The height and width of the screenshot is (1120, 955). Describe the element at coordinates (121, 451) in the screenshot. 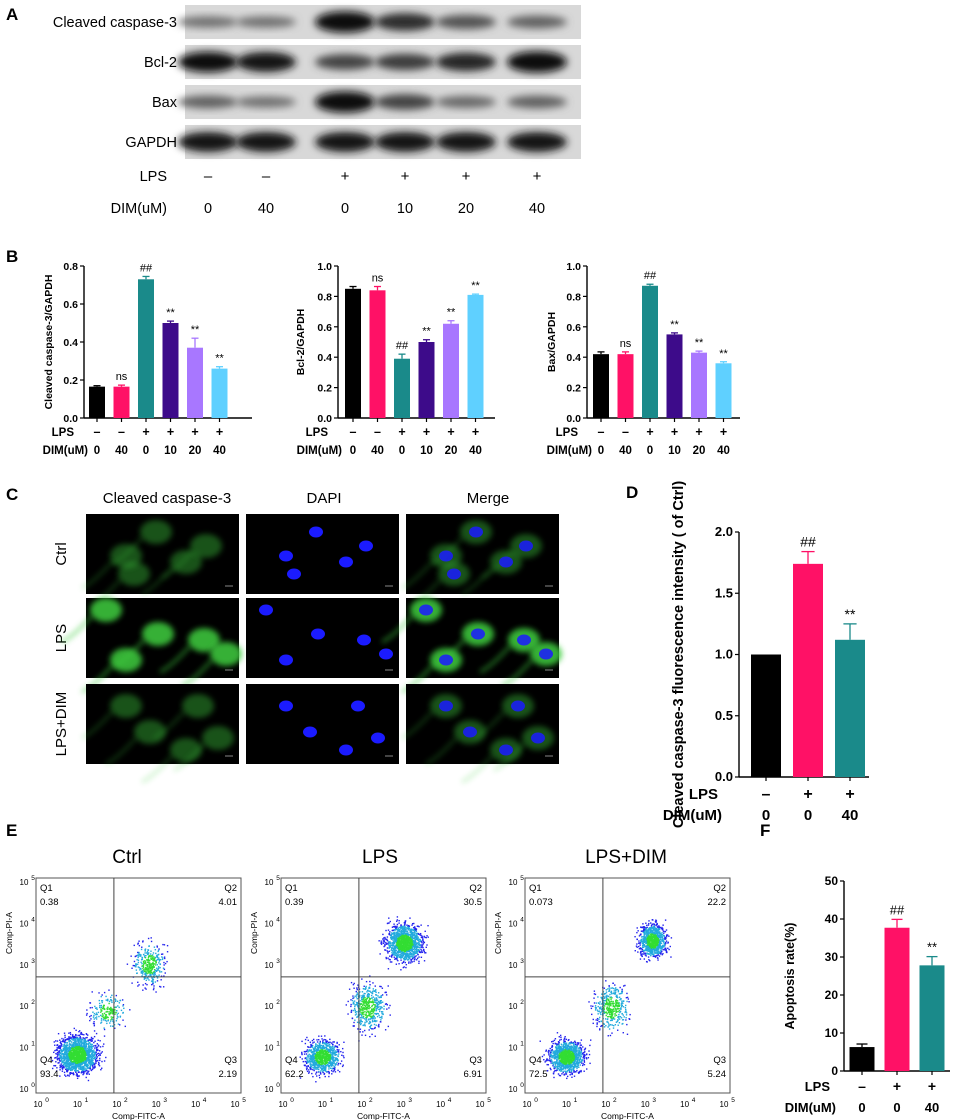

I see `dim-value: 40` at that location.